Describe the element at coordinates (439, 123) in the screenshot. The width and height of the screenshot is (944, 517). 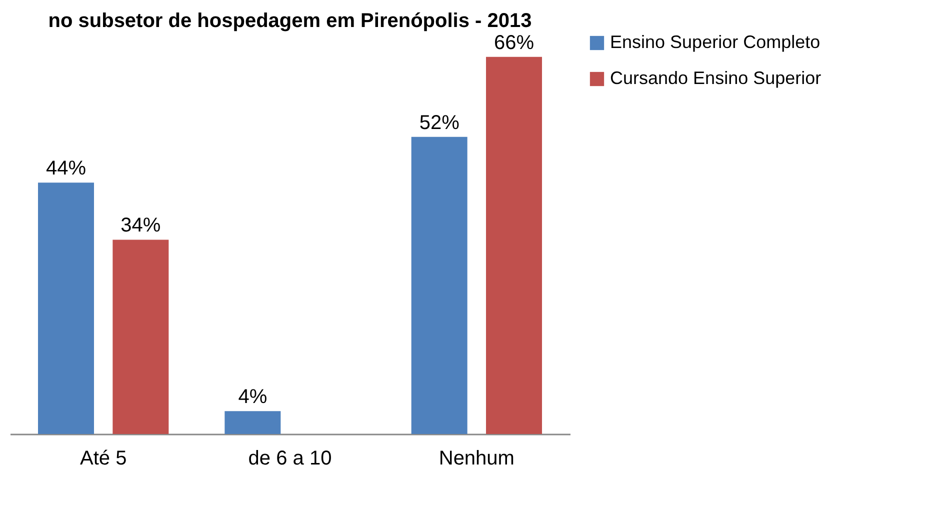
I see `data-label: 52%` at that location.